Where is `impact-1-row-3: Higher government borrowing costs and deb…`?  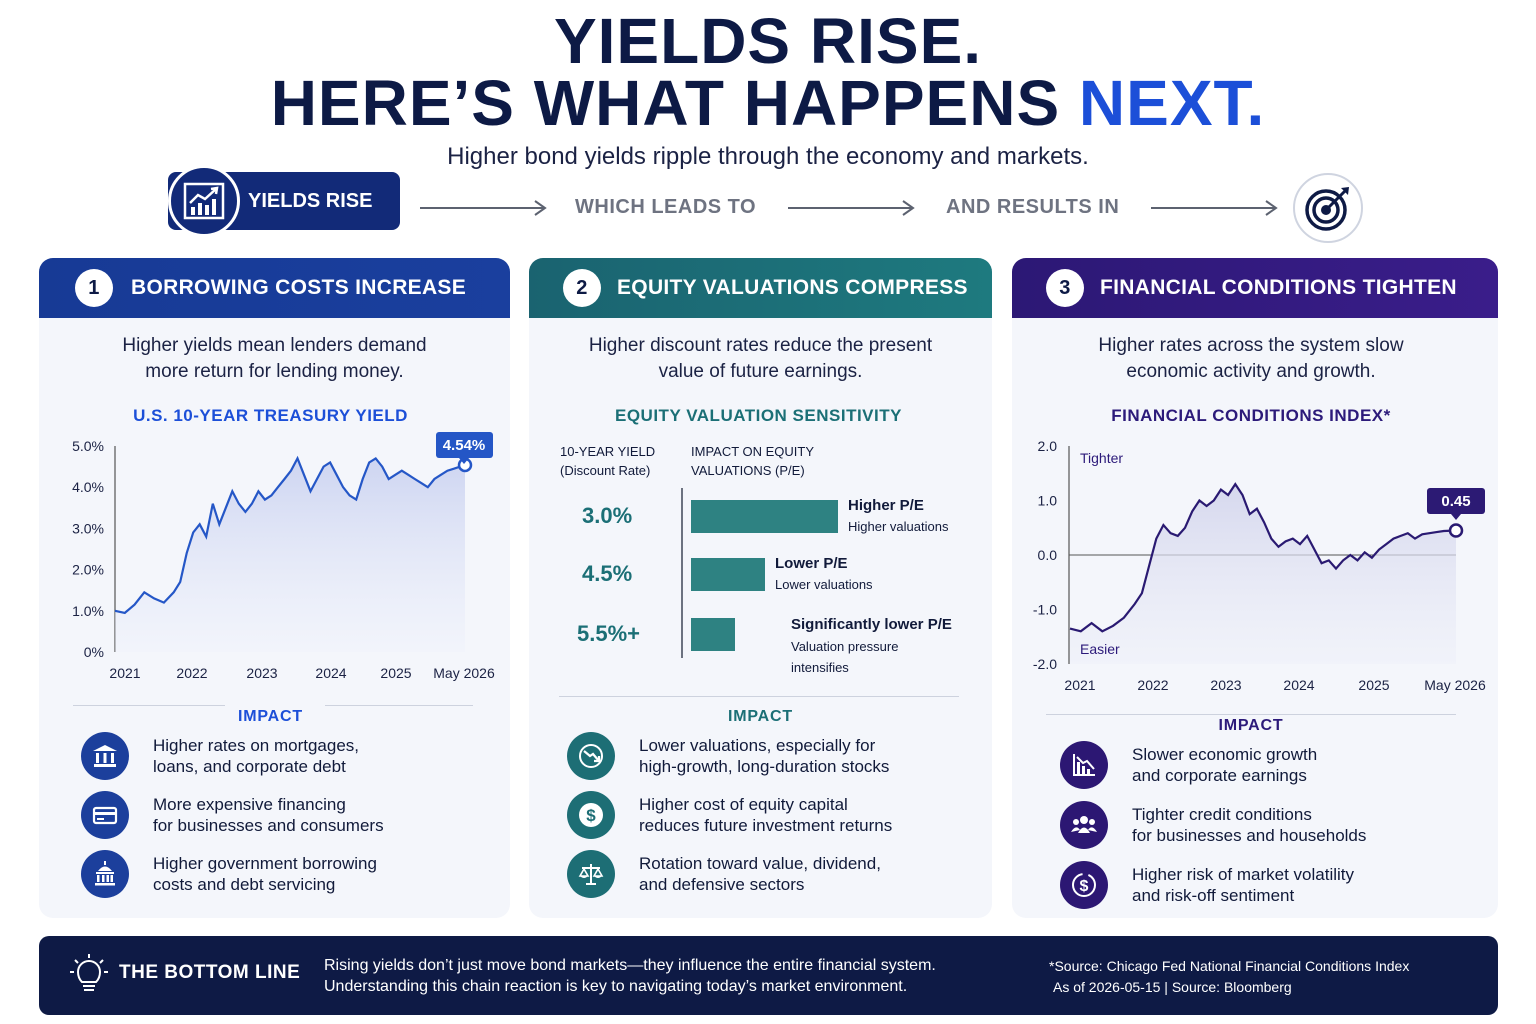
impact-1-row-3: Higher government borrowing costs and deb… is located at coordinates (229, 874).